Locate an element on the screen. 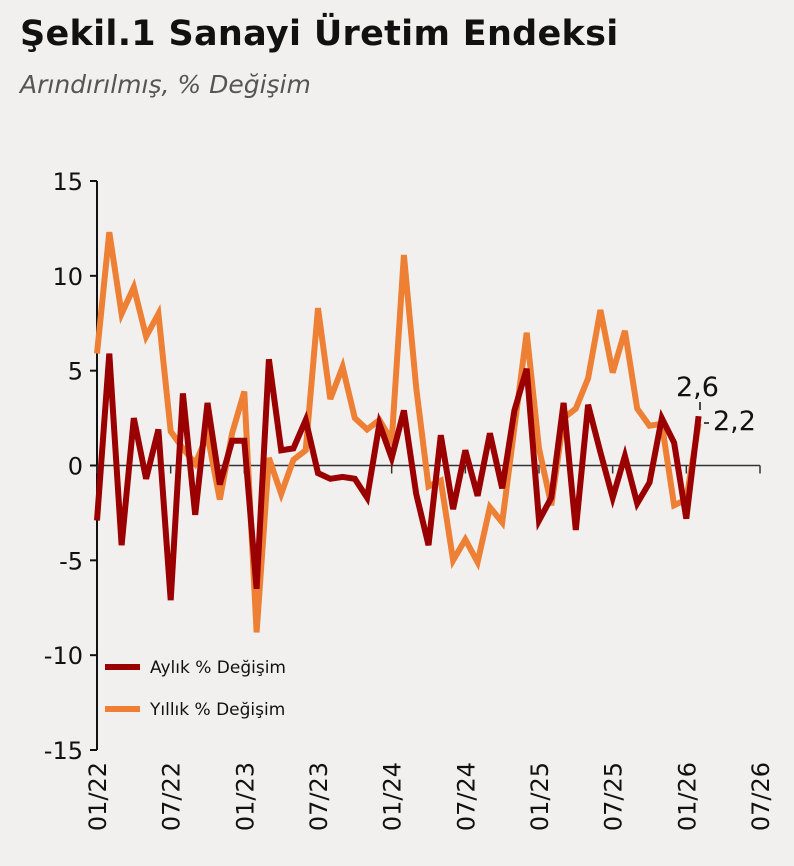 This screenshot has height=866, width=794. chart-title: Şekil.1 Sanayi Üretim Endeksi is located at coordinates (319, 34).